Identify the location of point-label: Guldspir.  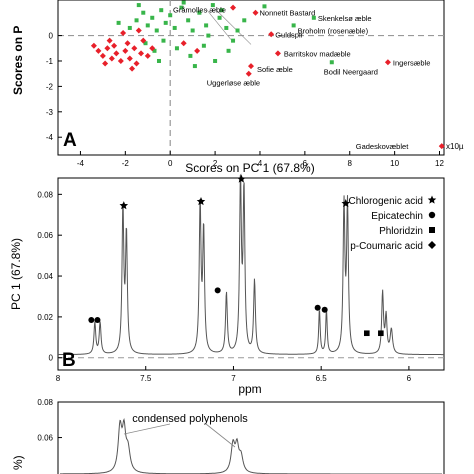
(289, 34).